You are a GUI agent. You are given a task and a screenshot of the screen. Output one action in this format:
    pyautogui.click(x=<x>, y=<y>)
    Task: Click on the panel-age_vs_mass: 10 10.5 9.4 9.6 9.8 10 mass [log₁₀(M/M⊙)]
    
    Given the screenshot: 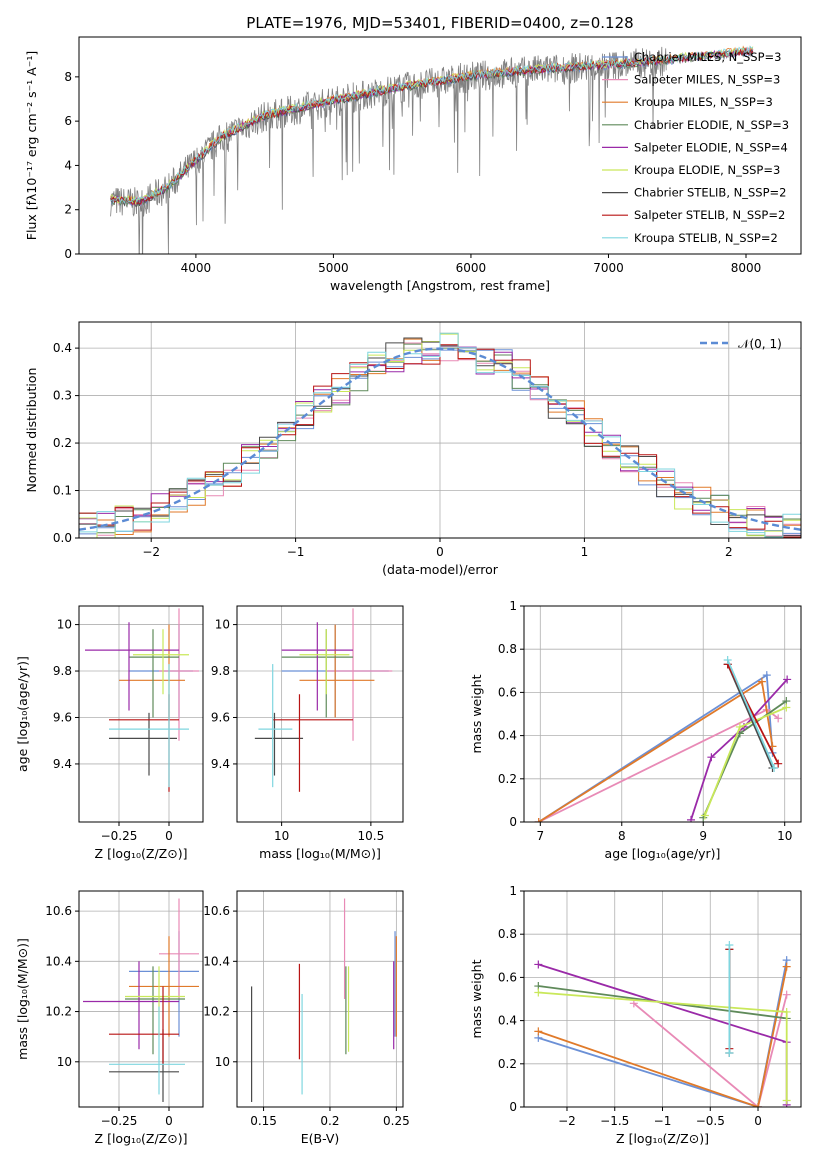 What is the action you would take?
    pyautogui.click(x=307, y=733)
    